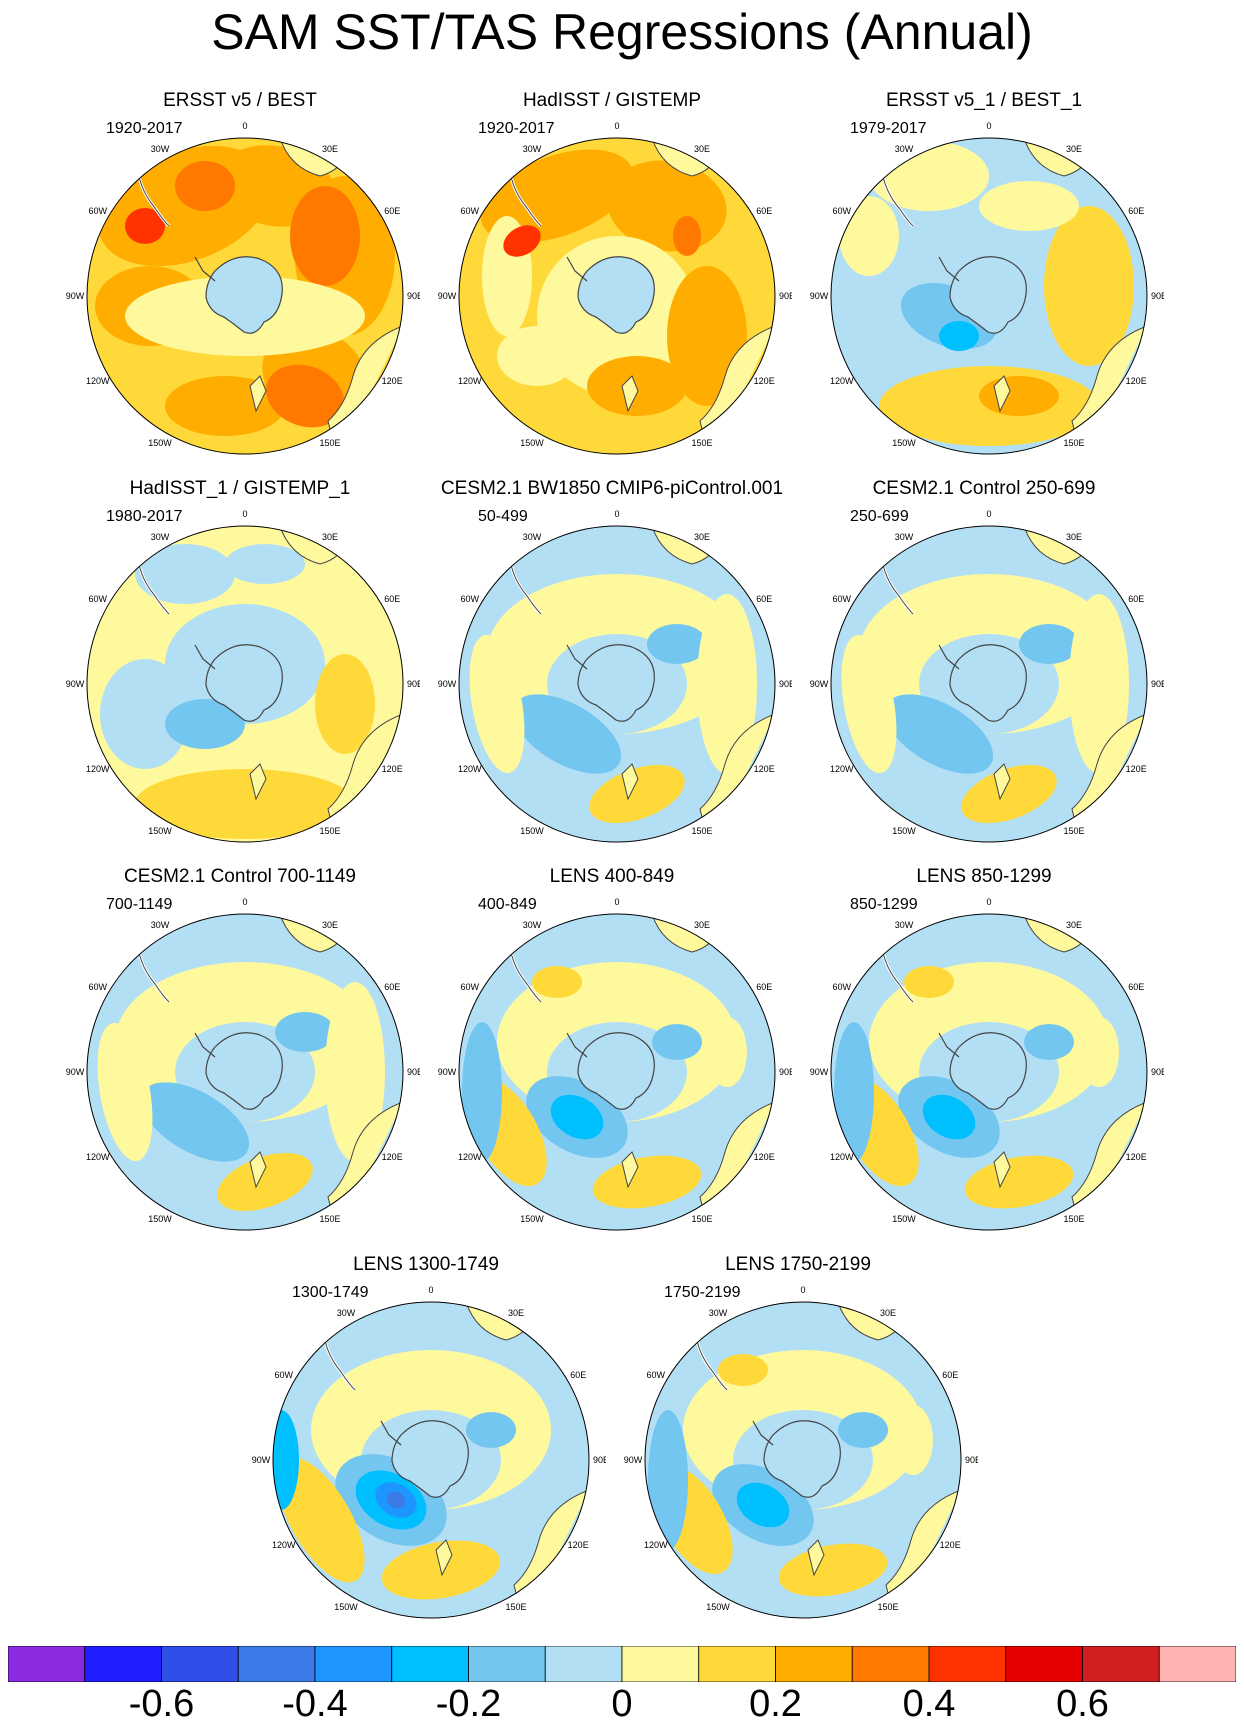 This screenshot has width=1244, height=1726. What do you see at coordinates (702, 1292) in the screenshot?
I see `panel-period: 1750-2199` at bounding box center [702, 1292].